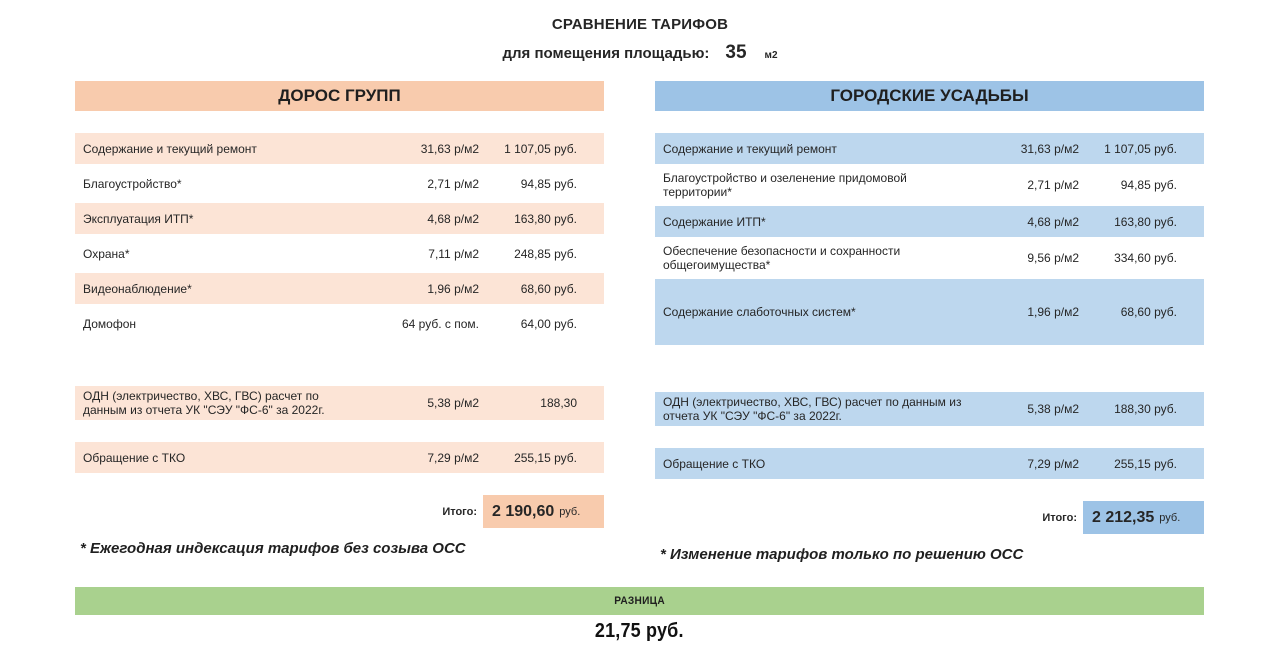 The height and width of the screenshot is (658, 1280). I want to click on tariff-label: Эксплуатация ИТП*, so click(138, 218).